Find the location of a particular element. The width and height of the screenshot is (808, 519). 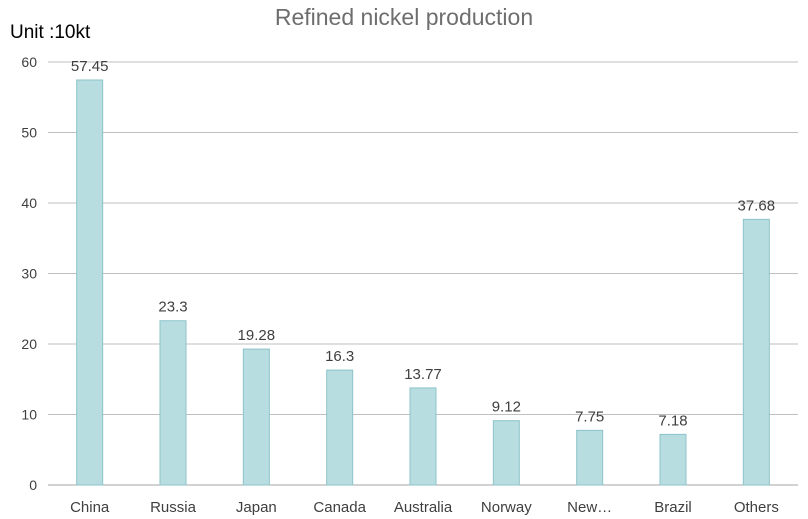

y-tick-label: 20 is located at coordinates (29, 344).